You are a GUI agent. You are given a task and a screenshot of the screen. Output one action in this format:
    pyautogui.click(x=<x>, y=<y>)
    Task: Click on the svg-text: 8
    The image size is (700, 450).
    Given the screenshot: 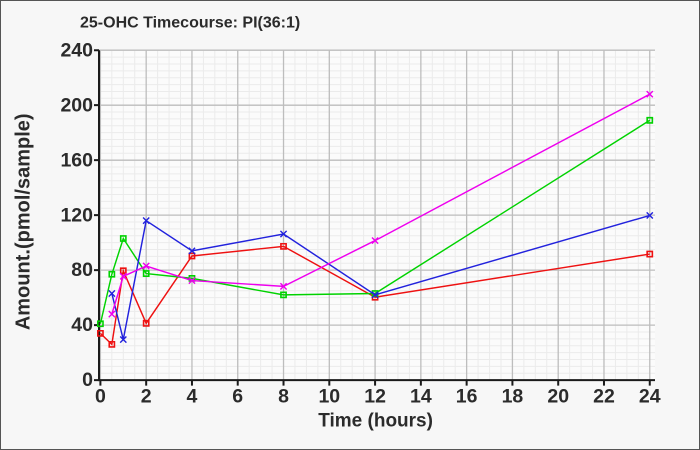 What is the action you would take?
    pyautogui.click(x=283, y=396)
    